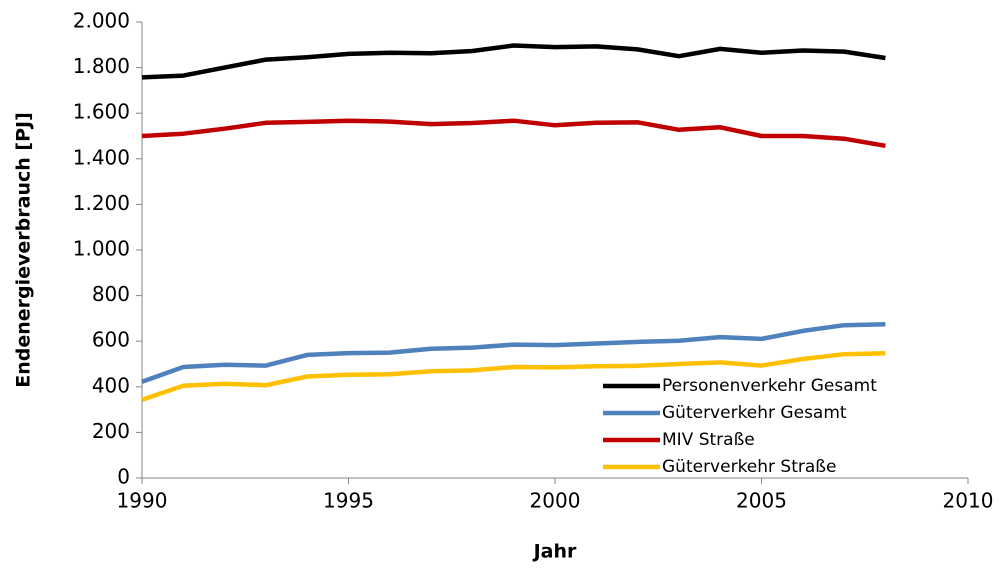 Image resolution: width=1000 pixels, height=572 pixels. Describe the element at coordinates (101, 203) in the screenshot. I see `y-tick-label: 1.200` at that location.